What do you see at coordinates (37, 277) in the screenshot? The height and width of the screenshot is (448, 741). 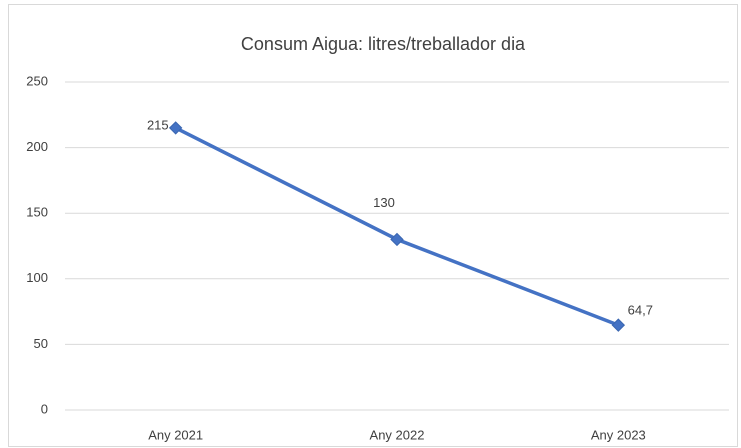 I see `y-tick-label: 100` at bounding box center [37, 277].